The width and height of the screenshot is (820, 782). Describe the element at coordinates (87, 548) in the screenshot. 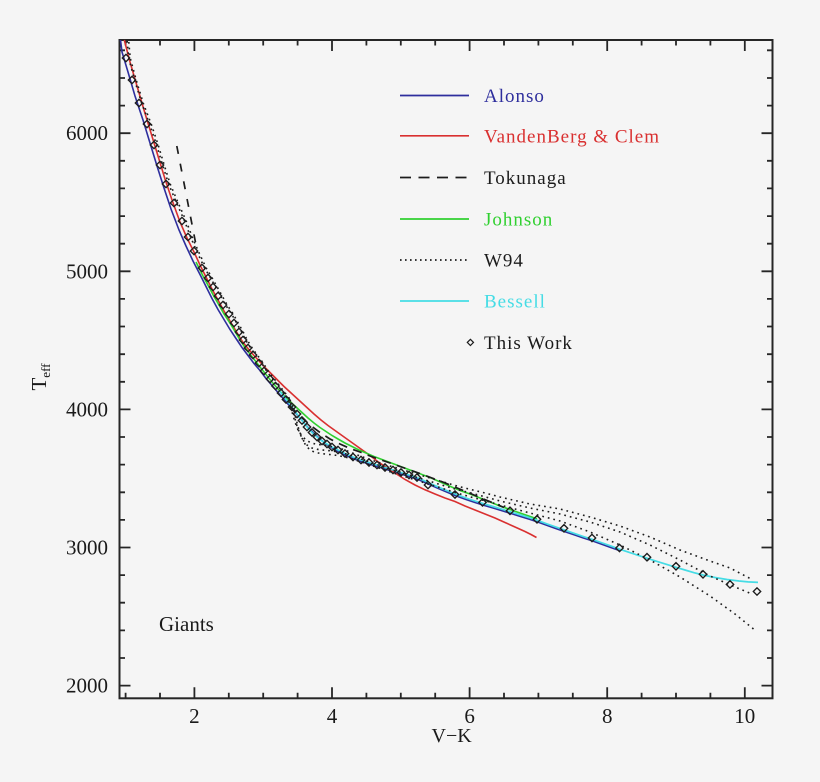

I see `svg-text: 3000` at that location.